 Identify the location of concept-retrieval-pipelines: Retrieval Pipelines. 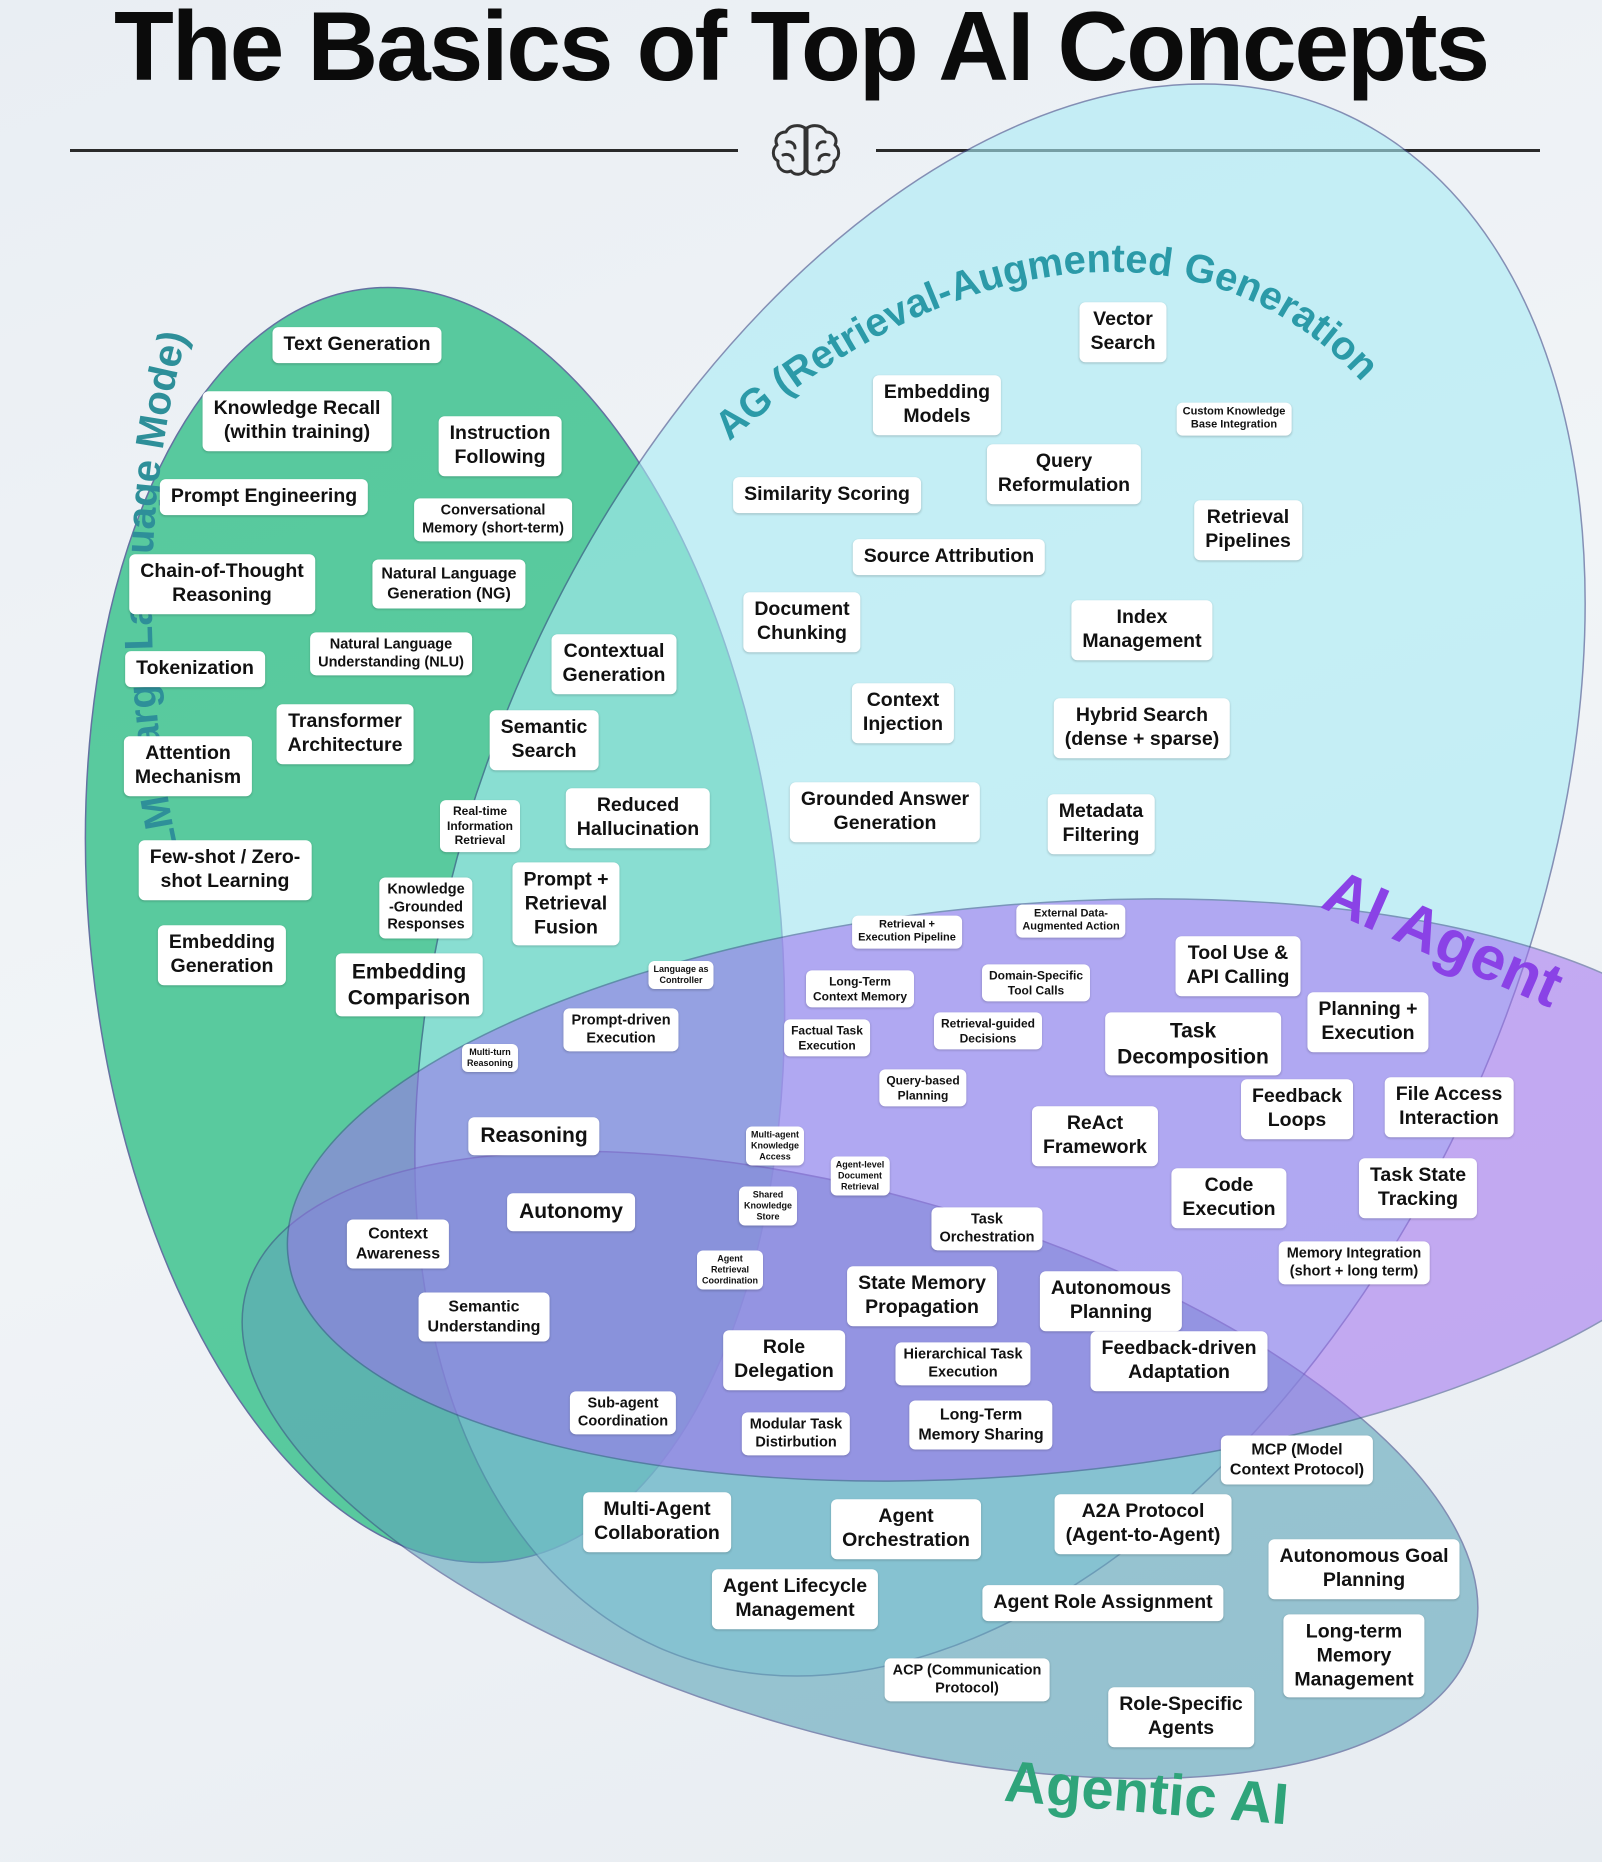
(1248, 530).